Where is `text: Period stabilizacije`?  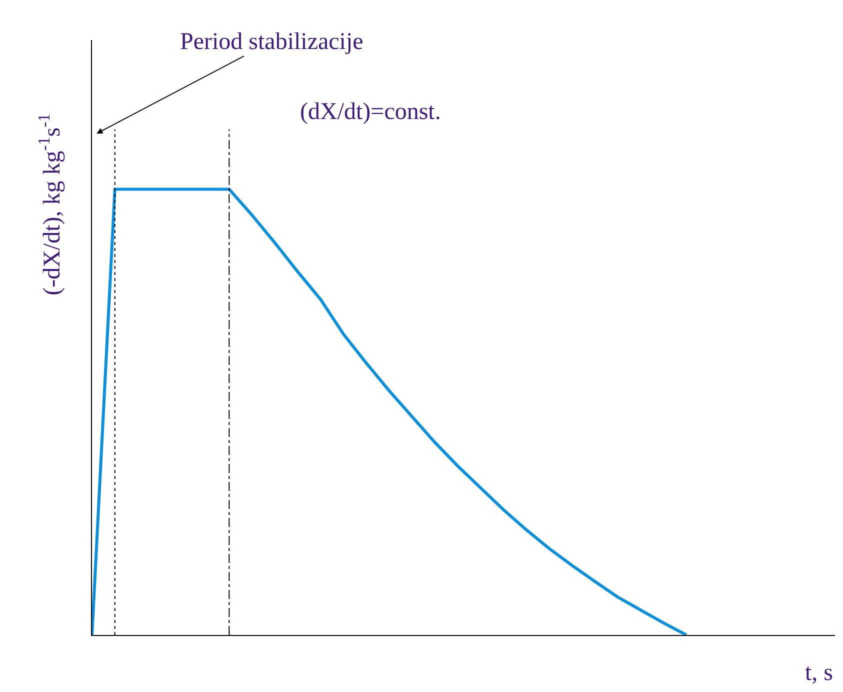
text: Period stabilizacije is located at coordinates (272, 42).